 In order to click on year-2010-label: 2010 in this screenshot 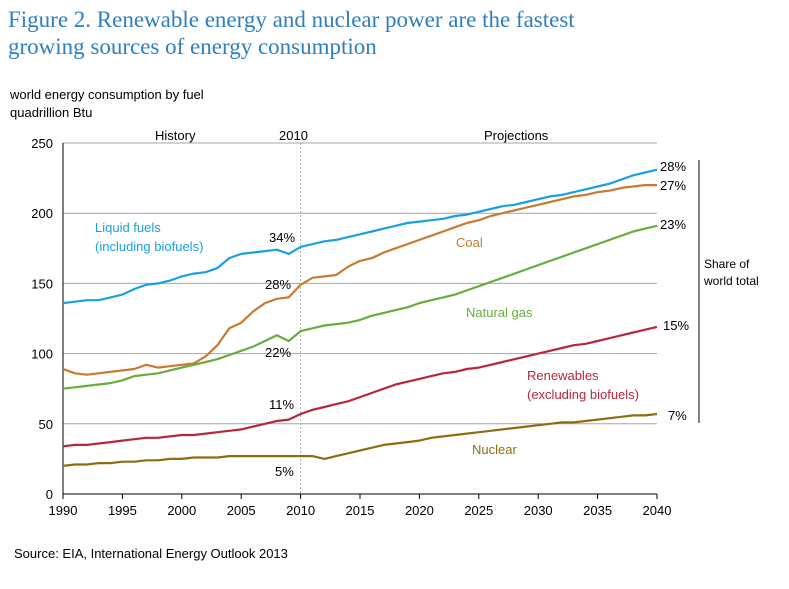, I will do `click(293, 135)`.